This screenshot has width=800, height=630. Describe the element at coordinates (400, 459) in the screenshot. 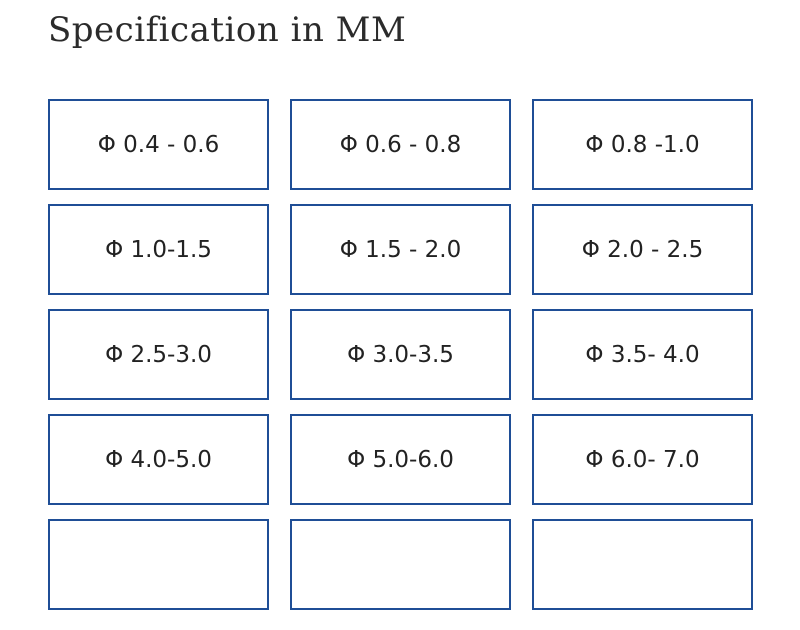

I see `spec-option: Φ 5.0-6.0` at that location.